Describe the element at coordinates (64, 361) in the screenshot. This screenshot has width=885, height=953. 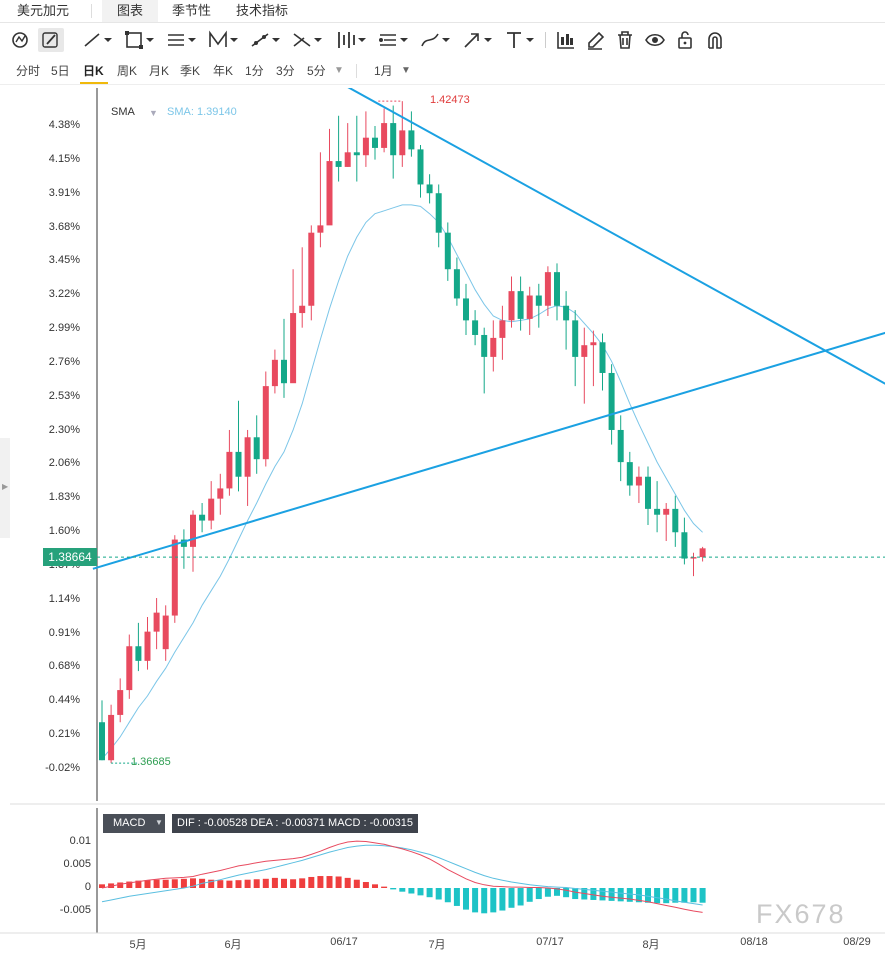
I see `y-tick-label: 2.76%` at that location.